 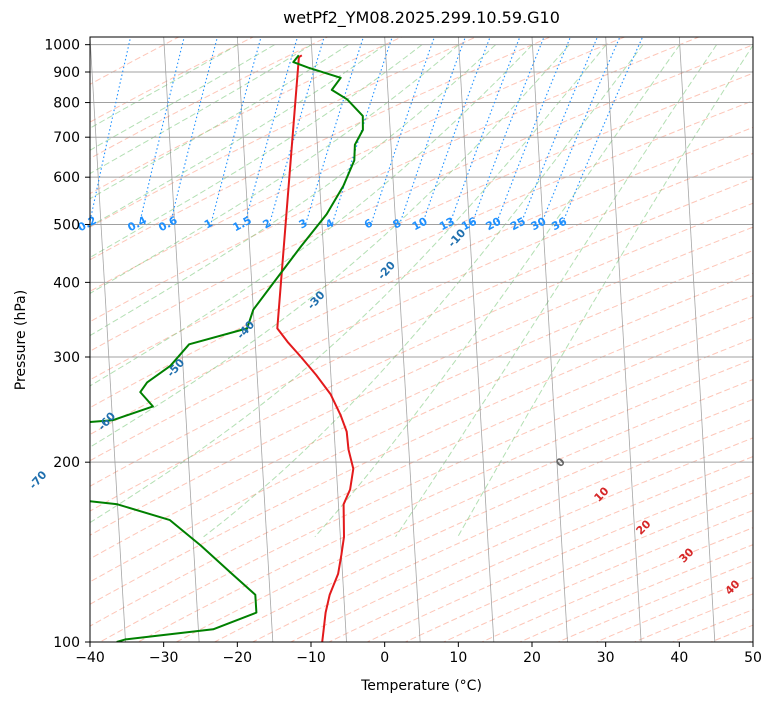 What do you see at coordinates (175, 368) in the screenshot?
I see `dry-adiabat-label: -50` at bounding box center [175, 368].